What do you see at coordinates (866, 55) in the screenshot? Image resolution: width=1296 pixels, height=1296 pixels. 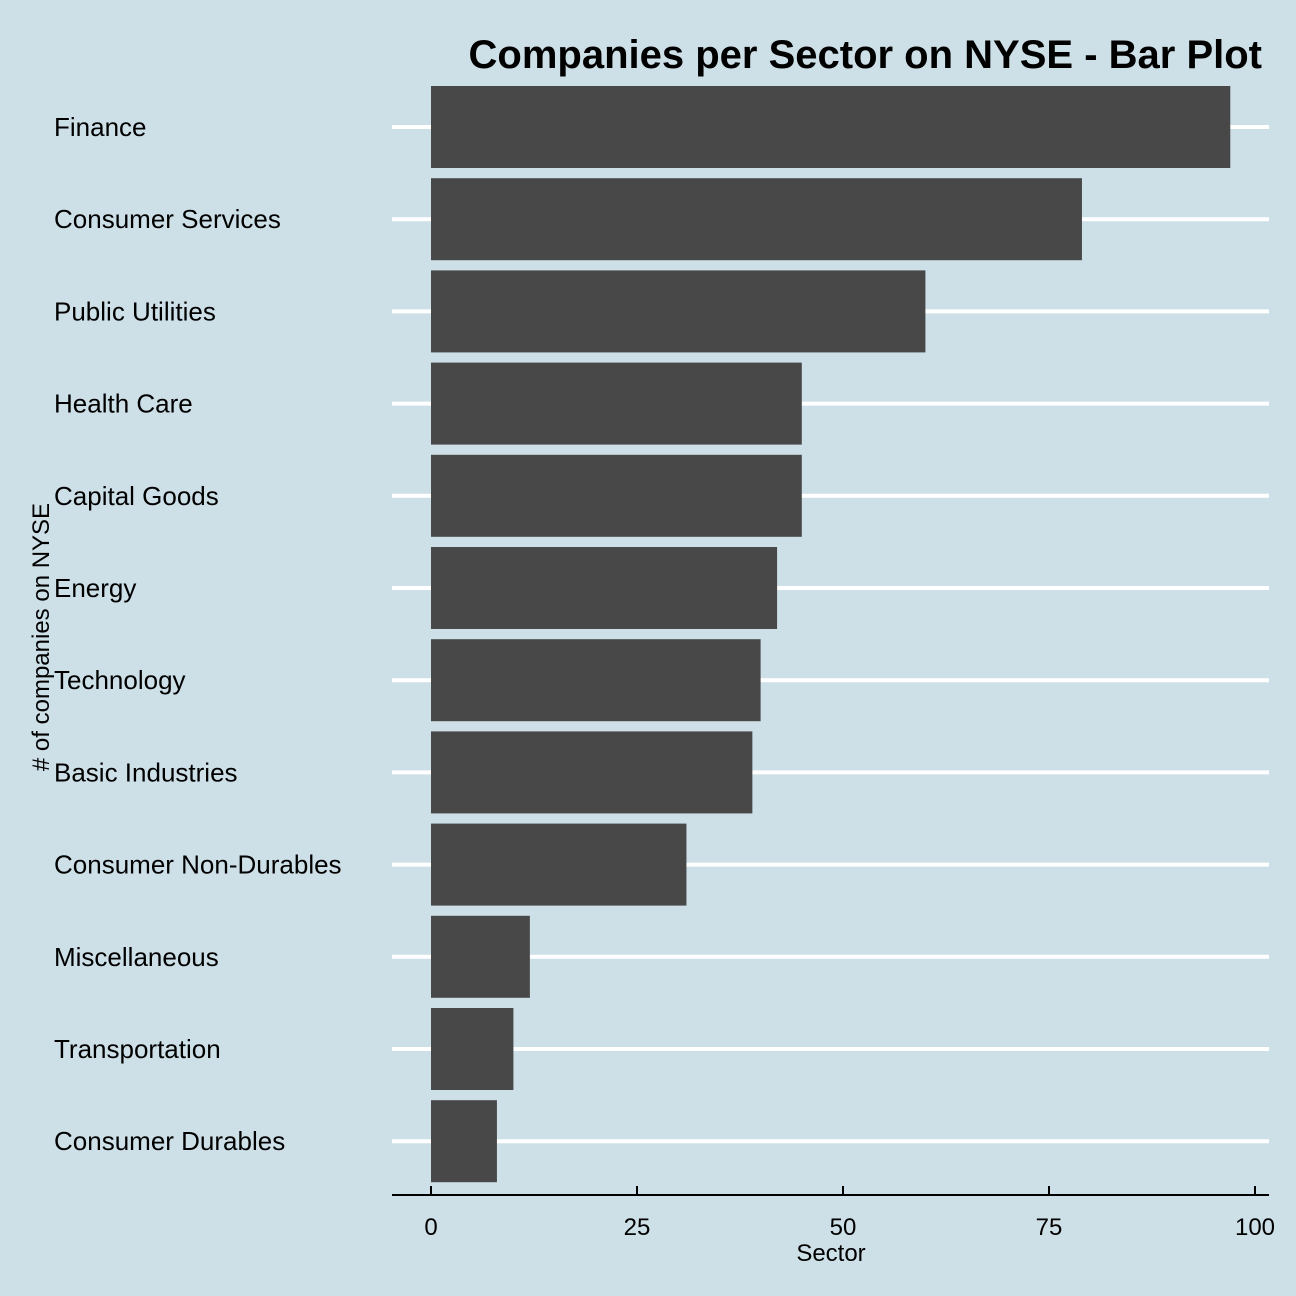 I see `chart-title: Companies per Sector on NYSE - Bar Plot` at bounding box center [866, 55].